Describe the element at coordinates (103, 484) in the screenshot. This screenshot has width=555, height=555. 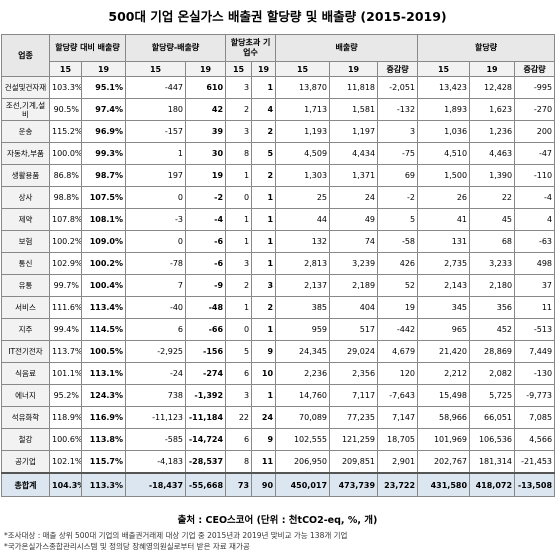
I see `cell: 113.3%` at that location.